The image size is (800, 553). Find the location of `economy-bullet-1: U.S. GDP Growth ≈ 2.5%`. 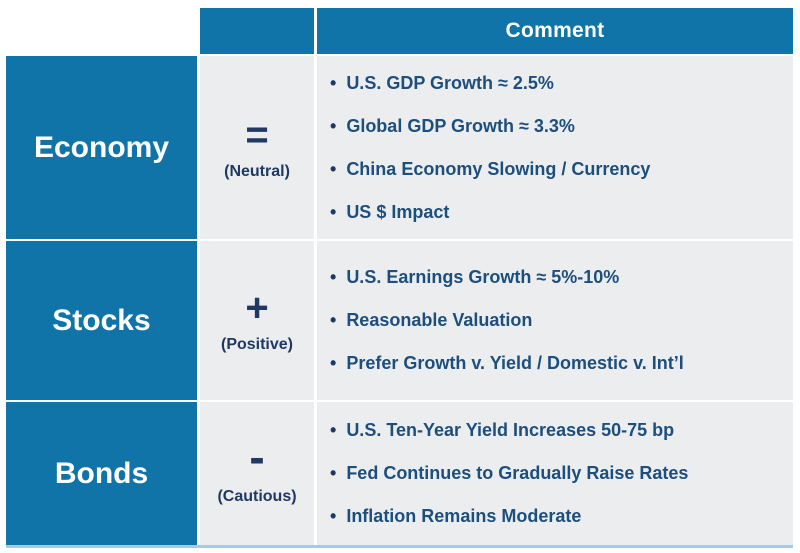

economy-bullet-1: U.S. GDP Growth ≈ 2.5% is located at coordinates (450, 82).